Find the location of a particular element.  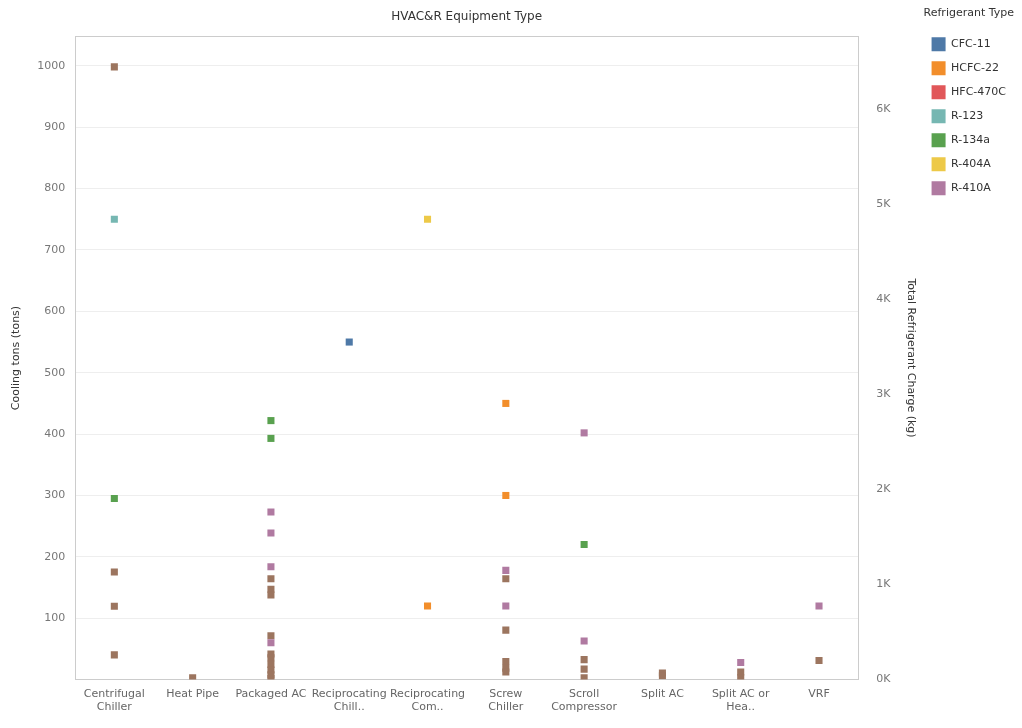

y-tick-label: 200 is located at coordinates (55, 556).